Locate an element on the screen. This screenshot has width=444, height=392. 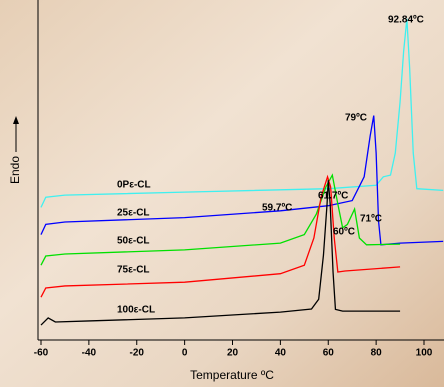
peak-annotation: 60ºC is located at coordinates (344, 232).